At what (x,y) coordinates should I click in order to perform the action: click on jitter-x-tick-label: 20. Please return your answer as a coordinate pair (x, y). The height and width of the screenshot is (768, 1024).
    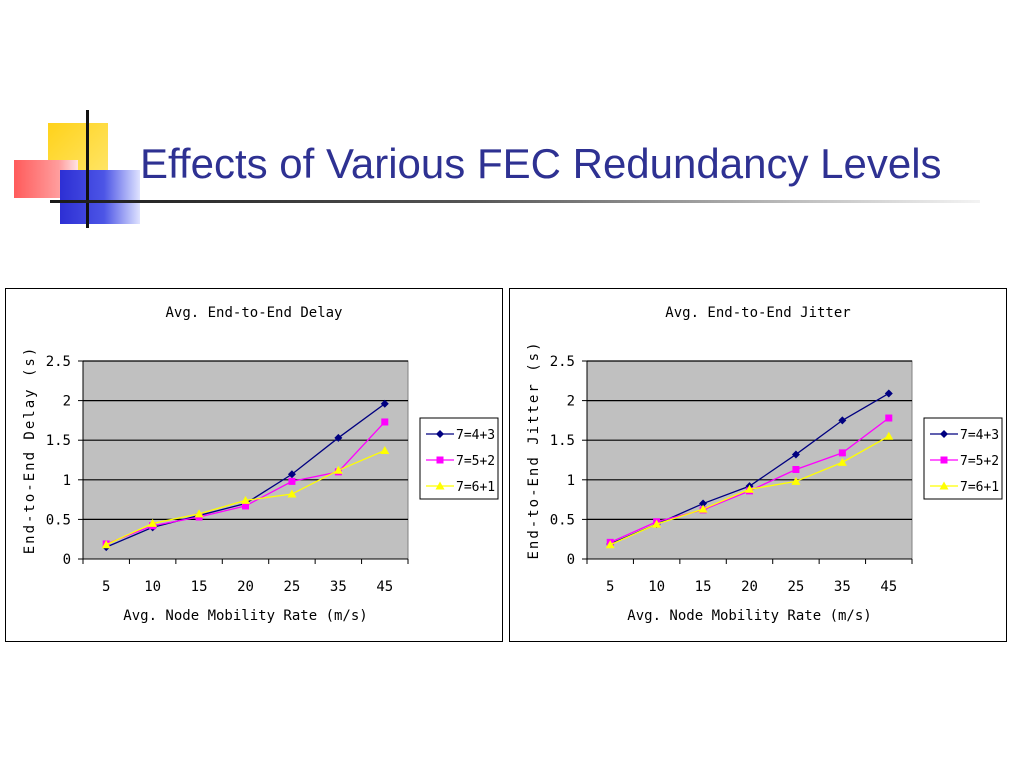
    Looking at the image, I should click on (749, 587).